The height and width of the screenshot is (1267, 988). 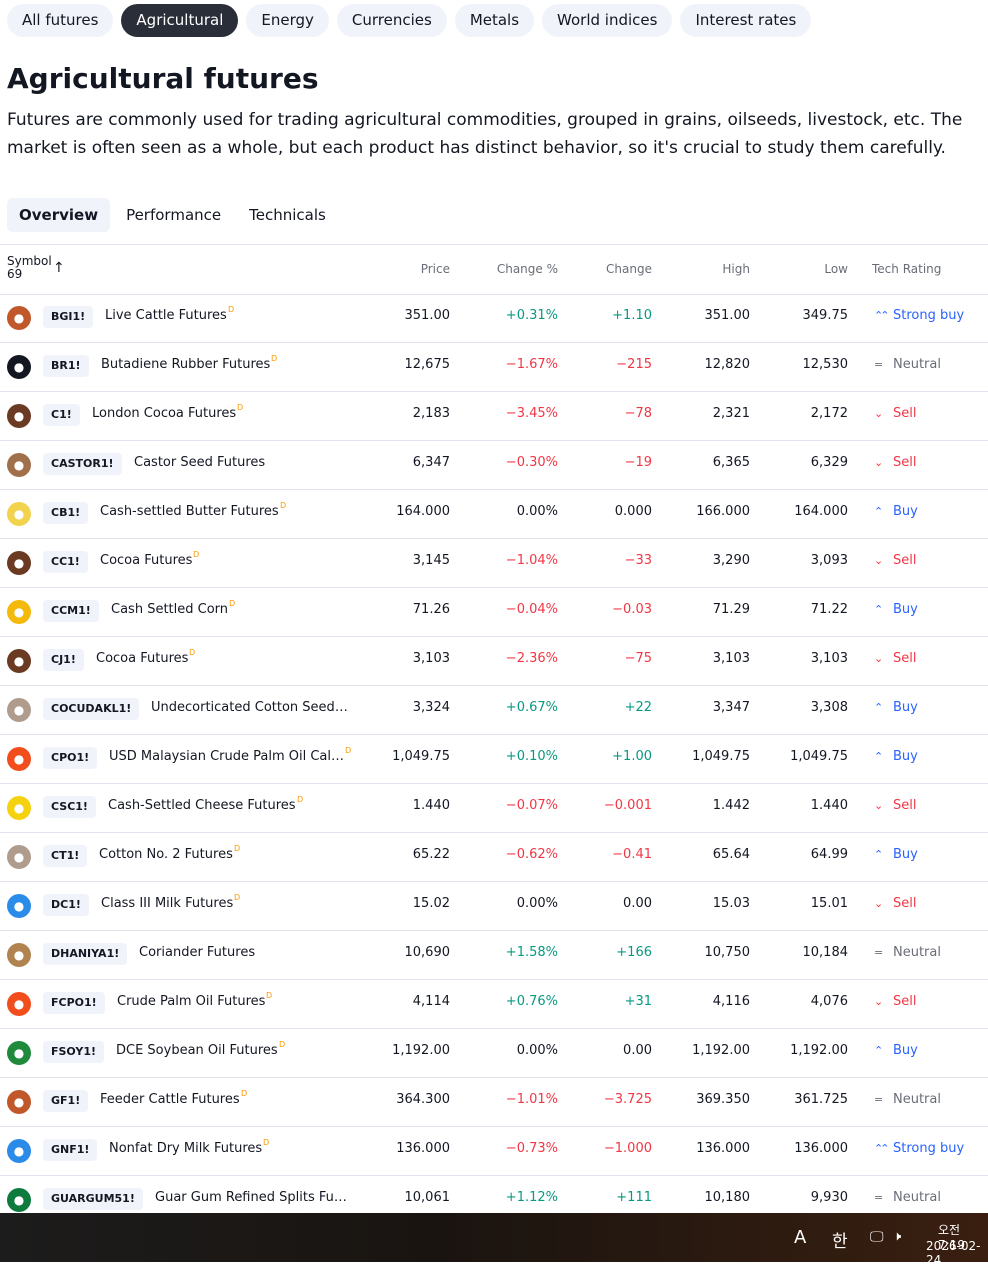 I want to click on tab-technicals: Technicals, so click(x=287, y=215).